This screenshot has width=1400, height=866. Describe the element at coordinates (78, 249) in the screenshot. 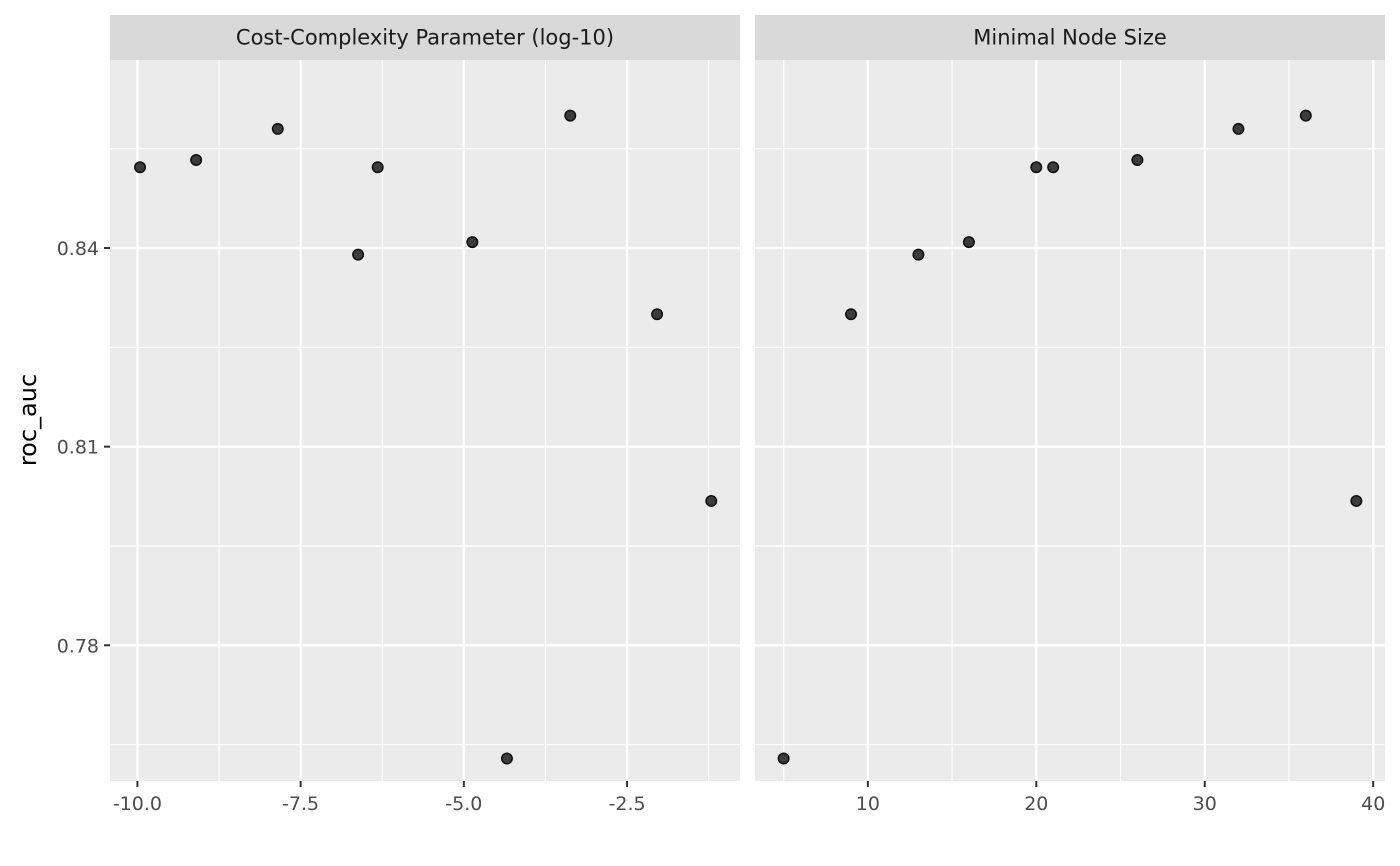

I see `y-tick-label: 0.84` at that location.